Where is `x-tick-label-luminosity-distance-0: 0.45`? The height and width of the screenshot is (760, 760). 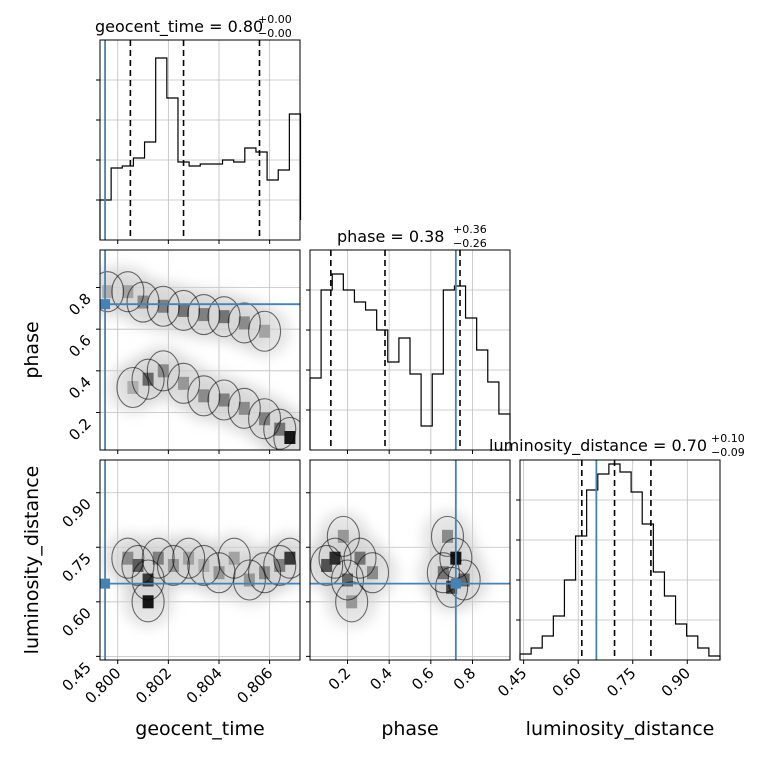
x-tick-label-luminosity-distance-0: 0.45 is located at coordinates (512, 682).